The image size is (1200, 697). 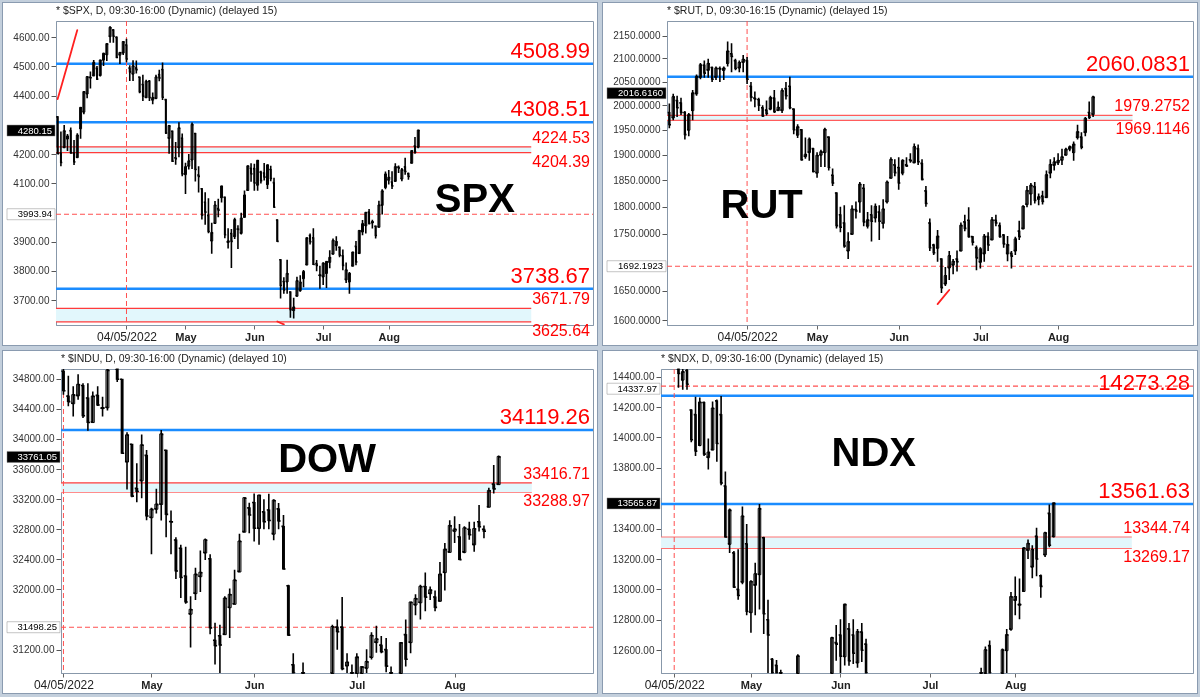 I want to click on ref-line-label: 13269.17, so click(x=1157, y=557).